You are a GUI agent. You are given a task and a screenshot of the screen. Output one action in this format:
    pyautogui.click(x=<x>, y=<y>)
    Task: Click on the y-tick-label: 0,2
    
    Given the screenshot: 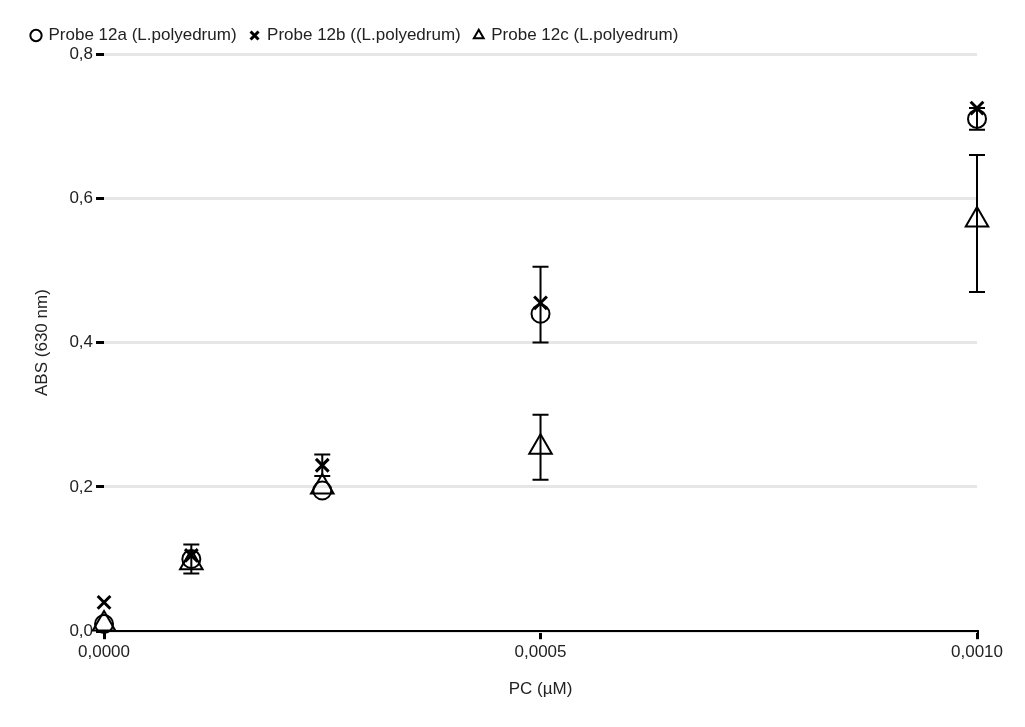 What is the action you would take?
    pyautogui.click(x=81, y=486)
    